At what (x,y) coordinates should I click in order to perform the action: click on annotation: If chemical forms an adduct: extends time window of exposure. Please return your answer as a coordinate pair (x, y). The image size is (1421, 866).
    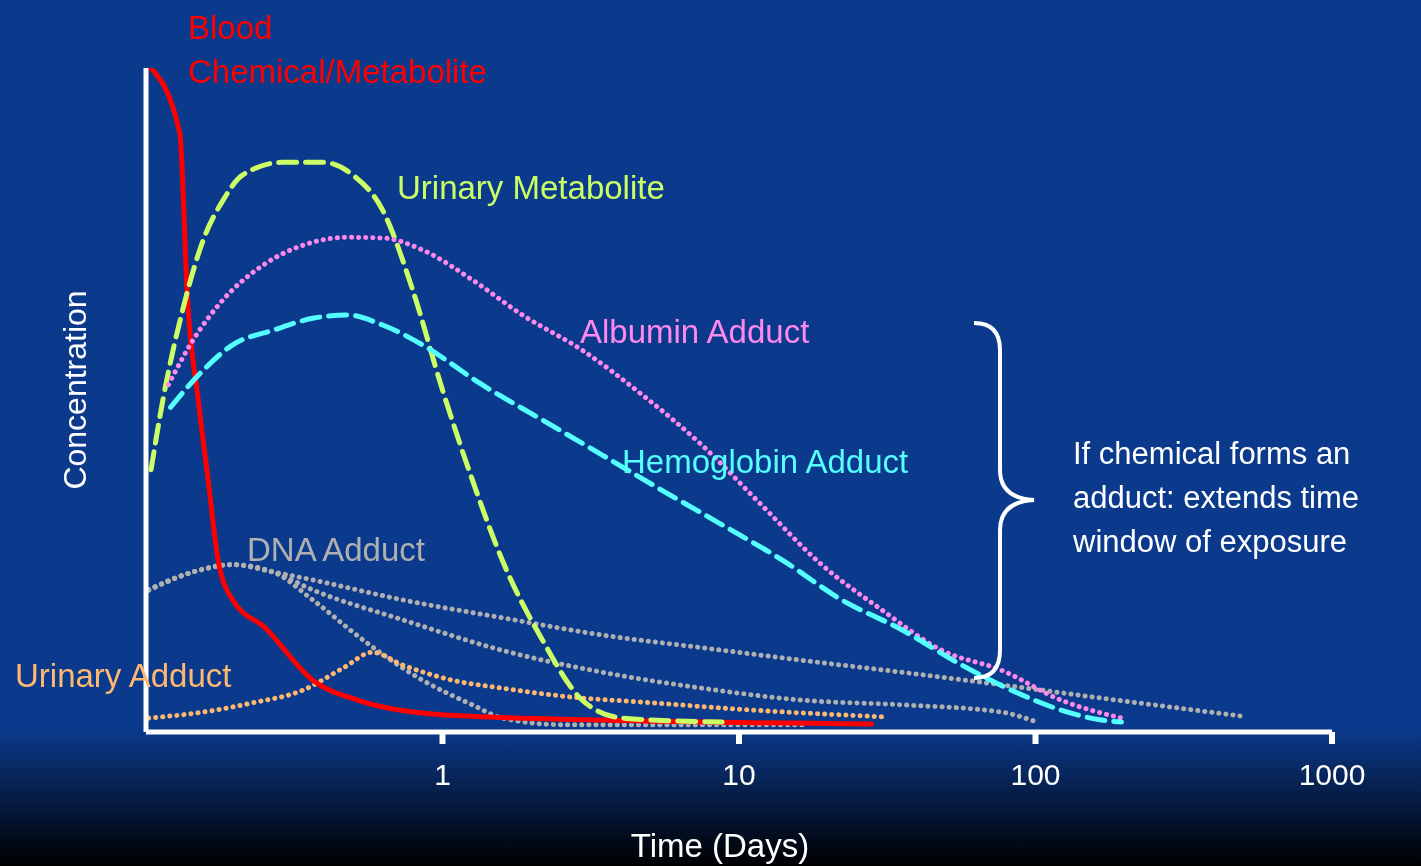
    Looking at the image, I should click on (1217, 498).